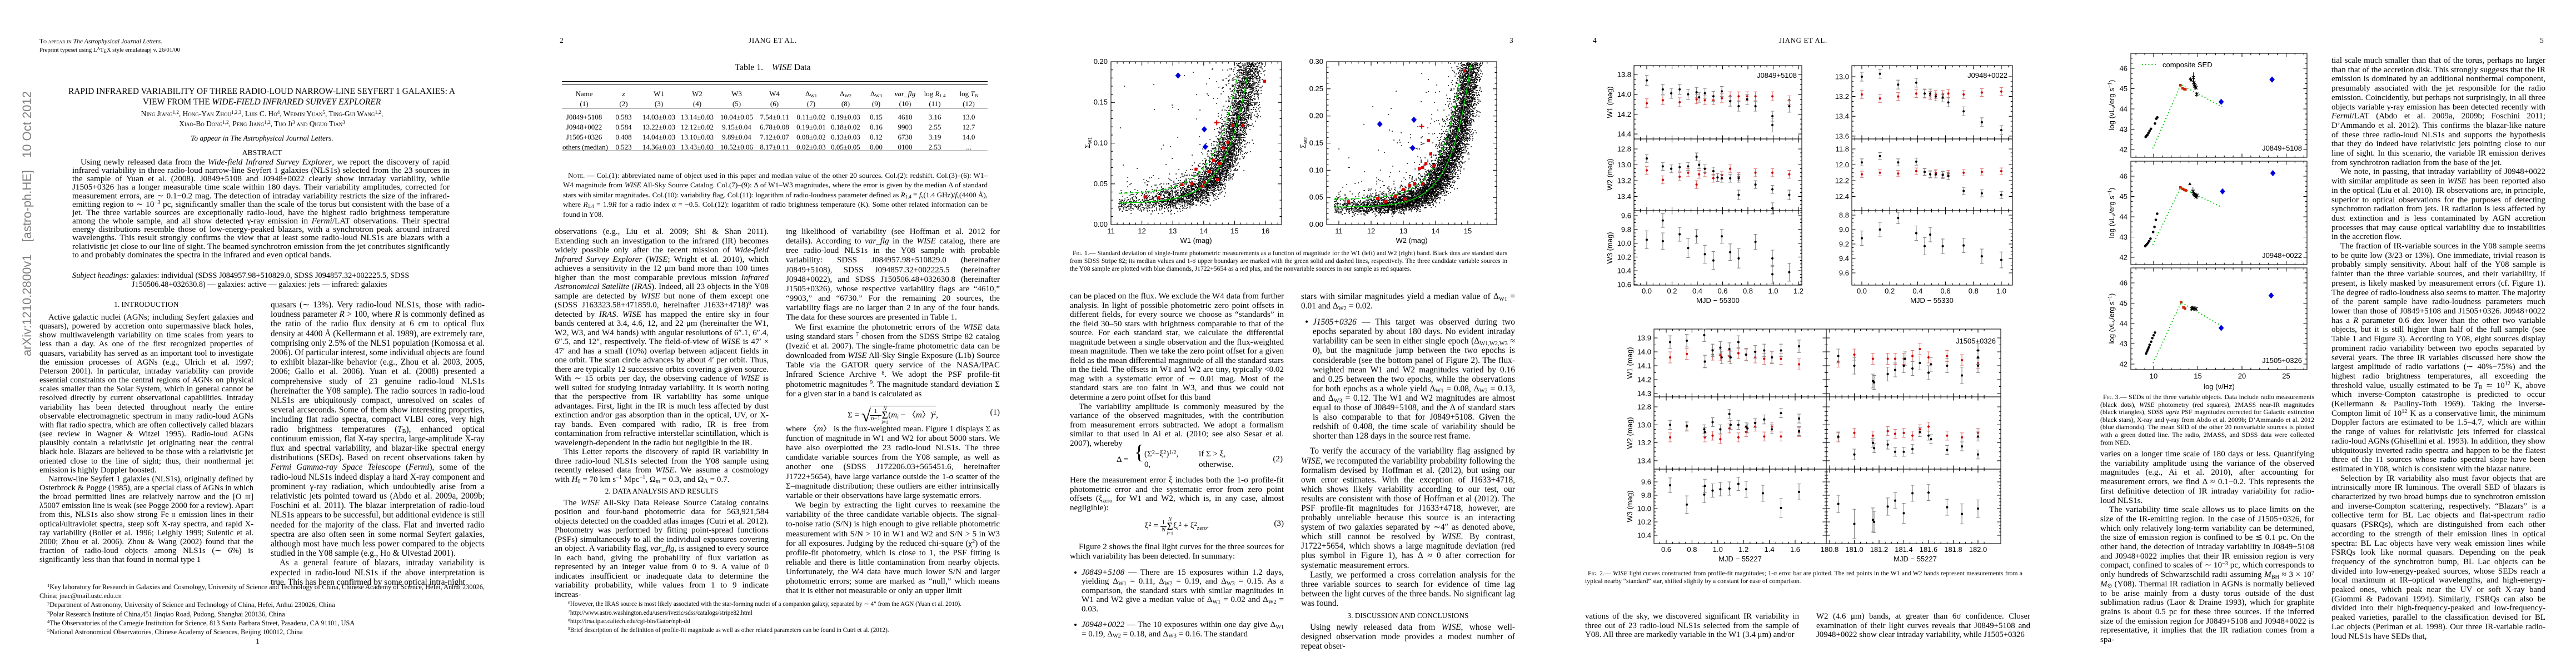  Describe the element at coordinates (1830, 549) in the screenshot. I see `svg-text: 180.8` at that location.